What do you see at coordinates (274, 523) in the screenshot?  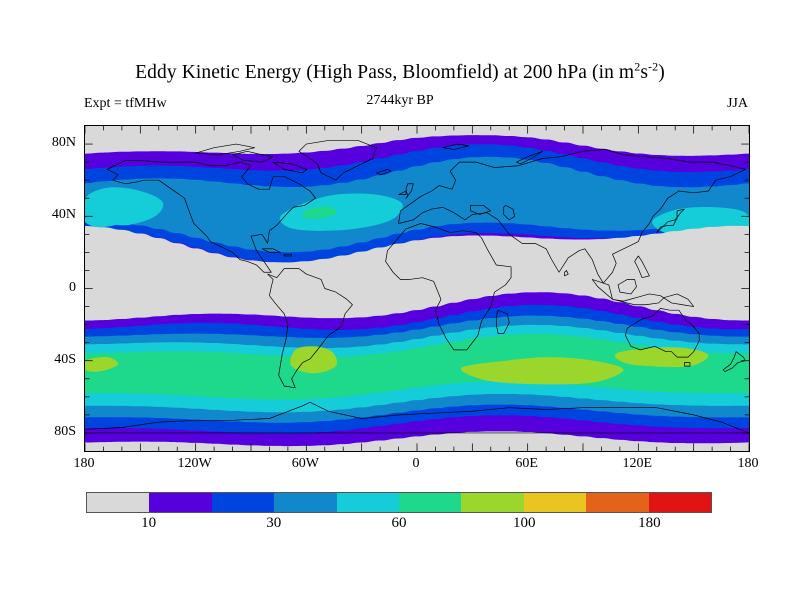 I see `colorbar-tick-label: 30` at bounding box center [274, 523].